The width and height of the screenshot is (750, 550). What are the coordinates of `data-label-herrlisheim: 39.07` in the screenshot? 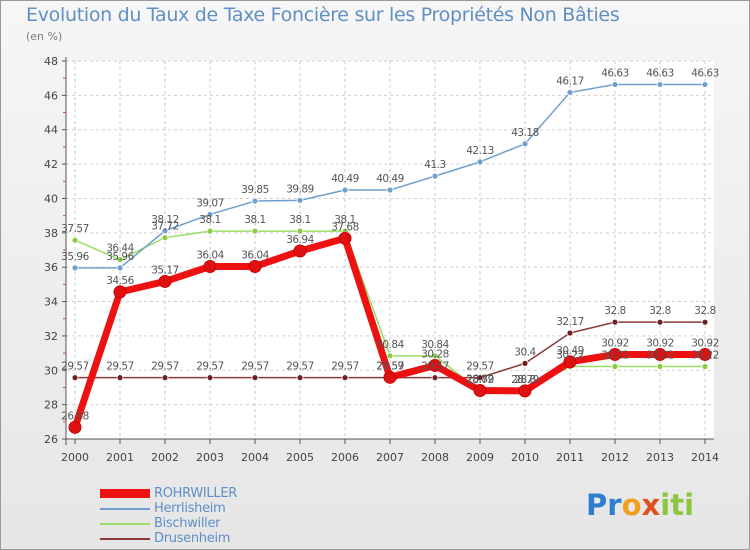 It's located at (210, 203).